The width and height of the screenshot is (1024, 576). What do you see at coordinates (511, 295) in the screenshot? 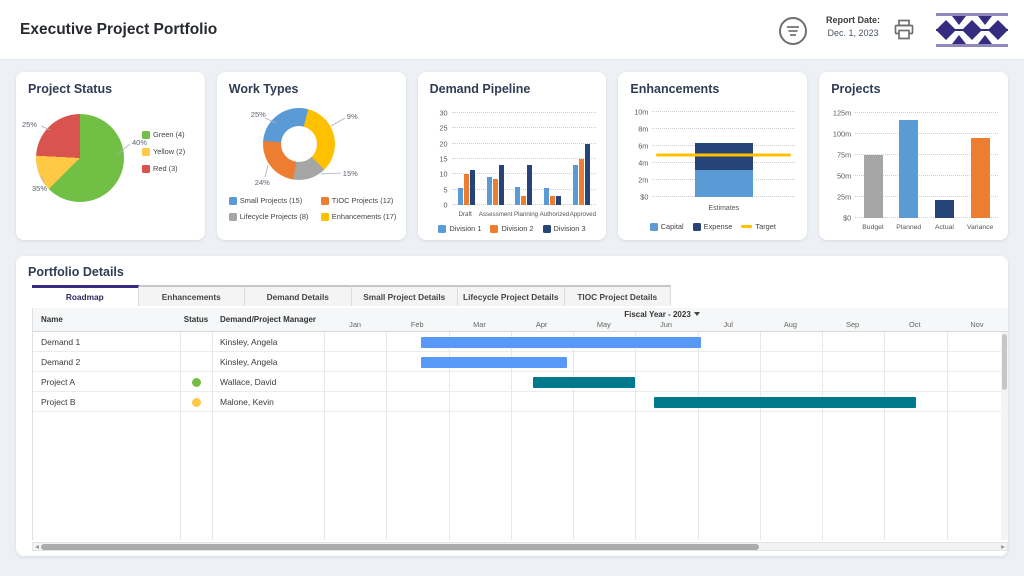
I see `tab-lifecycle-project-details: Lifecycle Project Details` at bounding box center [511, 295].